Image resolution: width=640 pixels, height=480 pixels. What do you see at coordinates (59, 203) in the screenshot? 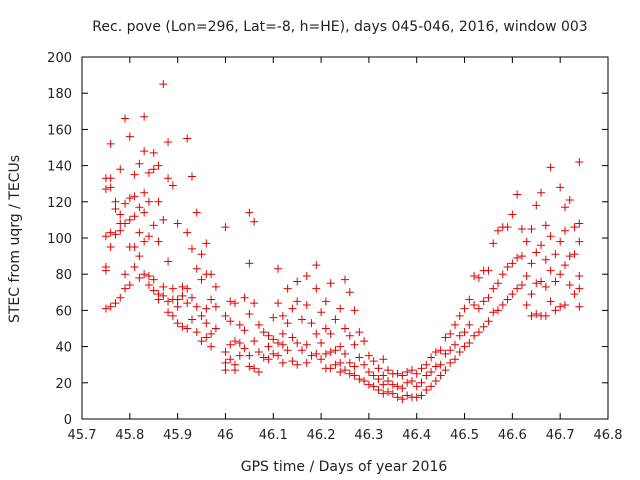
I see `y-tick-label: 120` at bounding box center [59, 203].